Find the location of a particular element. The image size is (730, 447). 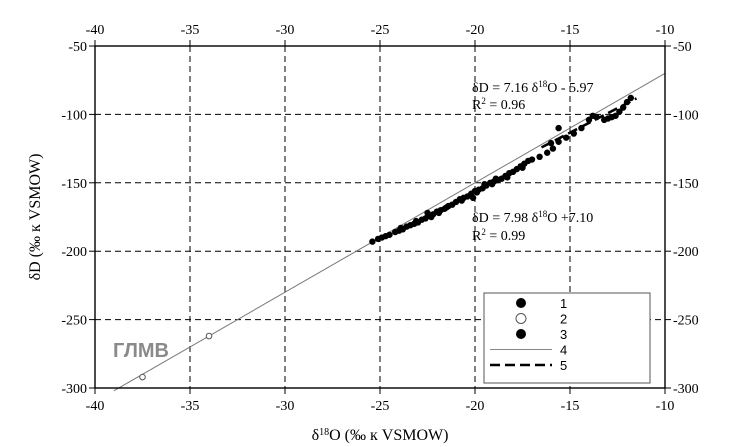

x-tick-label-top: -10 is located at coordinates (665, 30).